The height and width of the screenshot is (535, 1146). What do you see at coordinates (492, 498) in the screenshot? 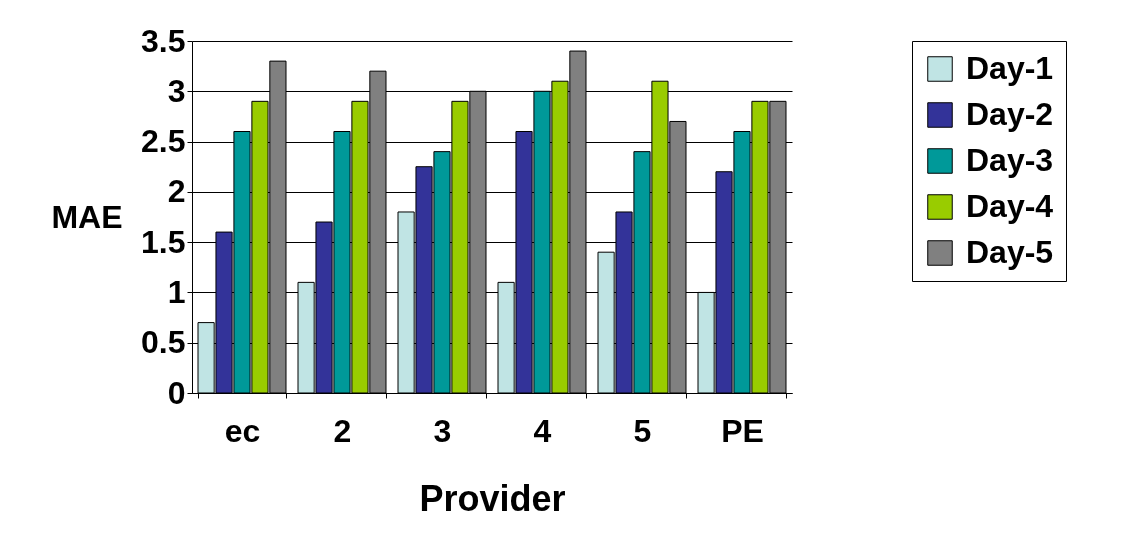
I see `x-axis-title: Provider` at bounding box center [492, 498].